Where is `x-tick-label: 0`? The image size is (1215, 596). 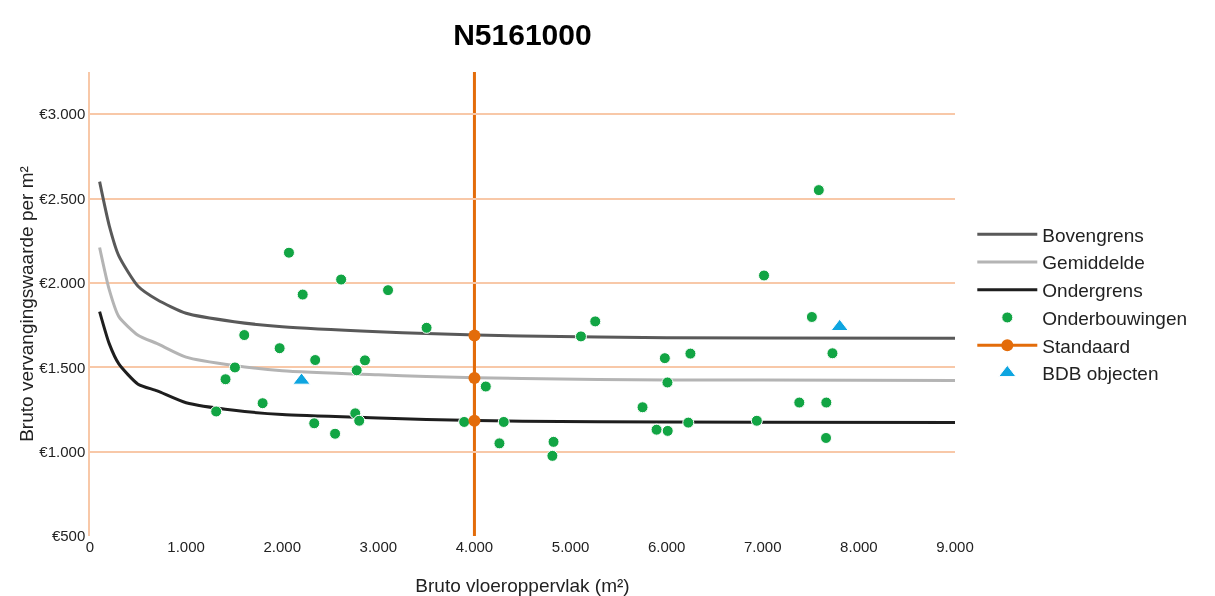 x-tick-label: 0 is located at coordinates (90, 546).